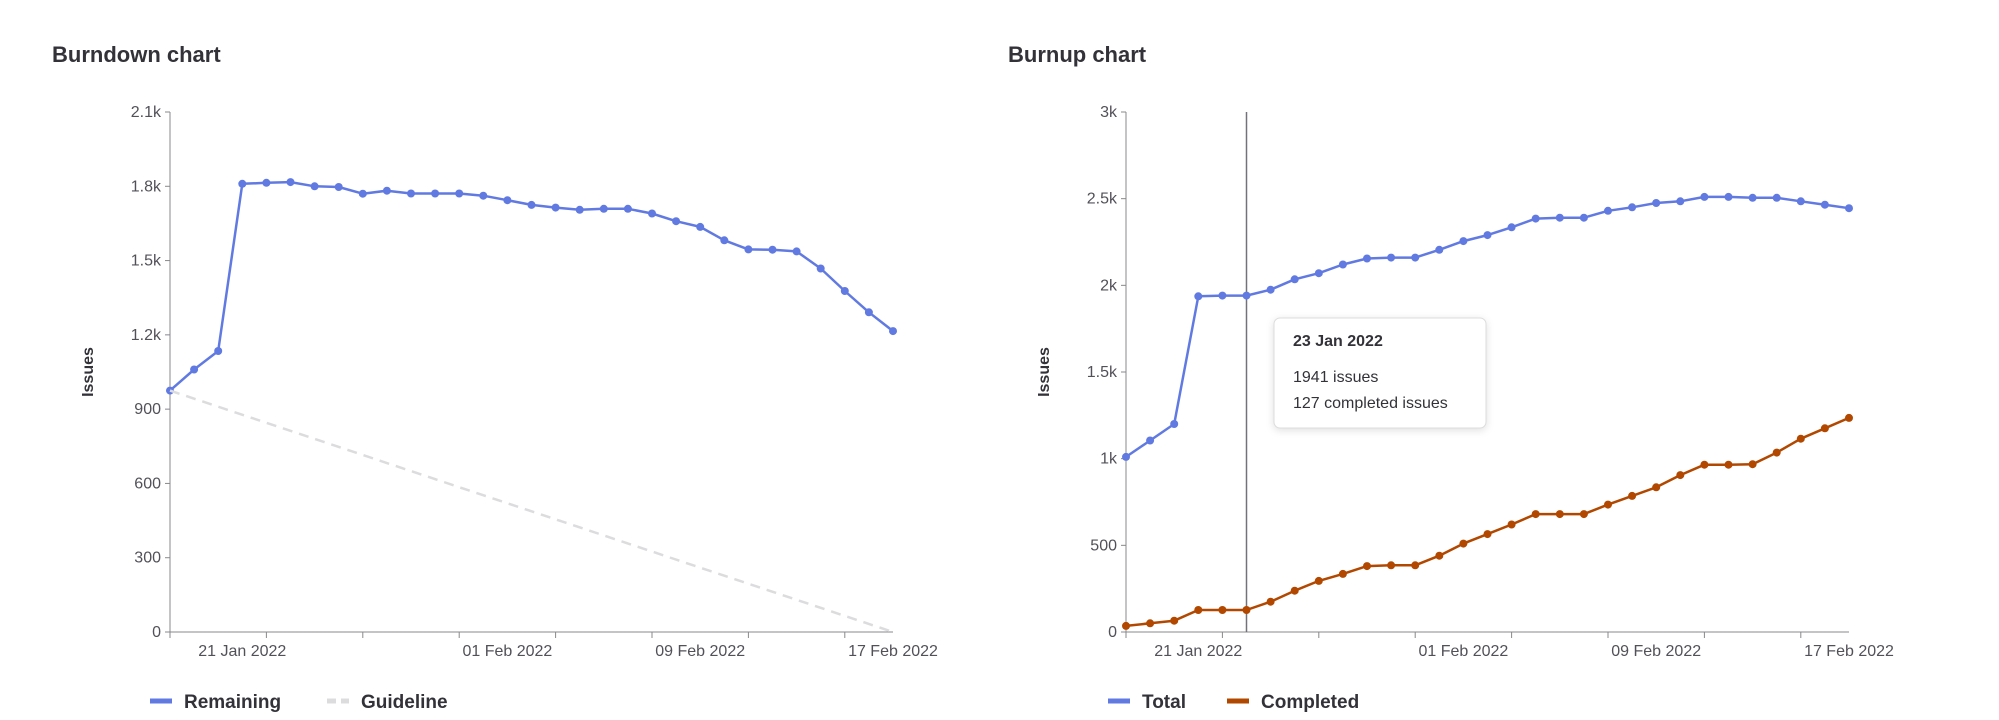  I want to click on legend-label-total: Total, so click(1164, 702).